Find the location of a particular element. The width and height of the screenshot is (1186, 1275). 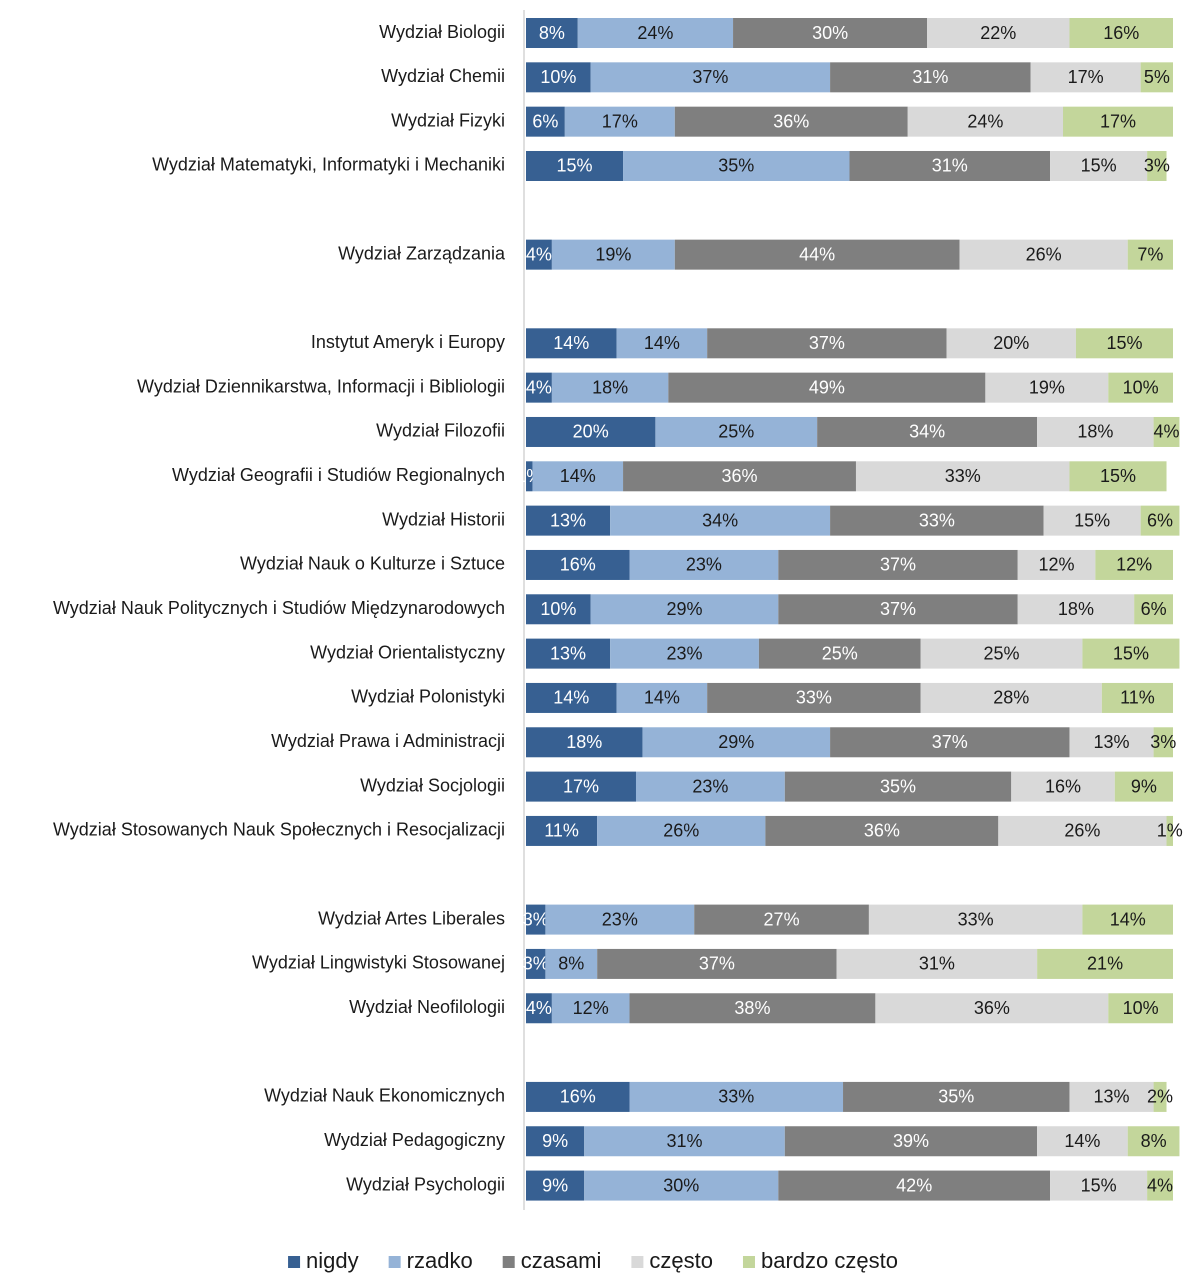

category-label: Wydział Nauk Ekonomicznych is located at coordinates (384, 1096).